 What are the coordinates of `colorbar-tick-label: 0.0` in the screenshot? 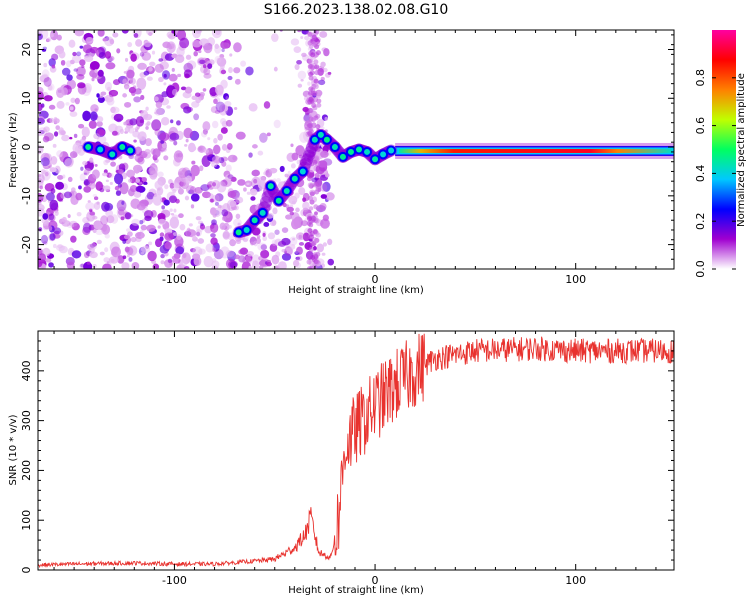 It's located at (700, 269).